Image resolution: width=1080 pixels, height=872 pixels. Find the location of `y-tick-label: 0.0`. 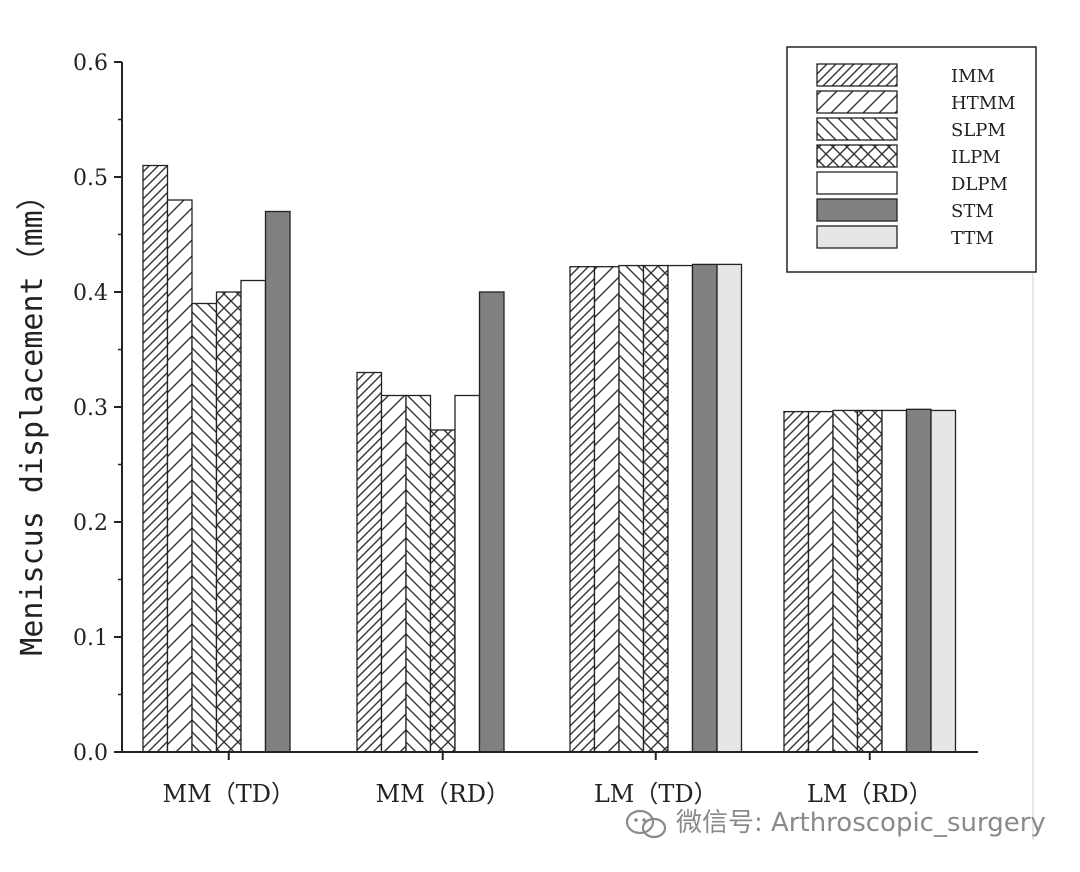

y-tick-label: 0.0 is located at coordinates (90, 753).